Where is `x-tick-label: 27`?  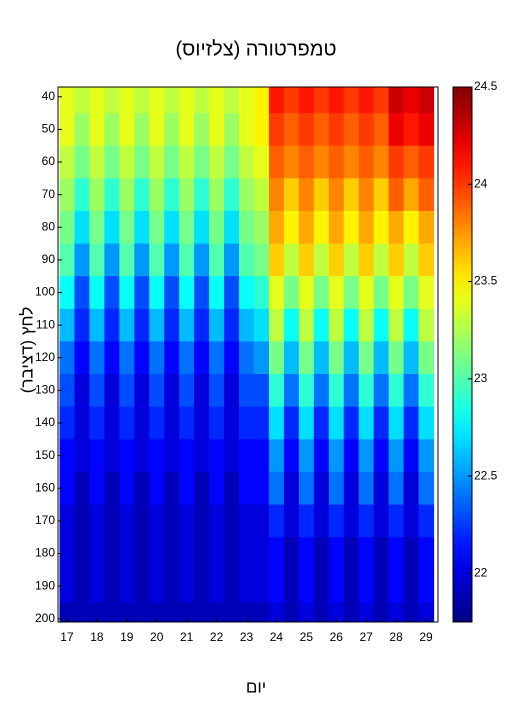 x-tick-label: 27 is located at coordinates (367, 637).